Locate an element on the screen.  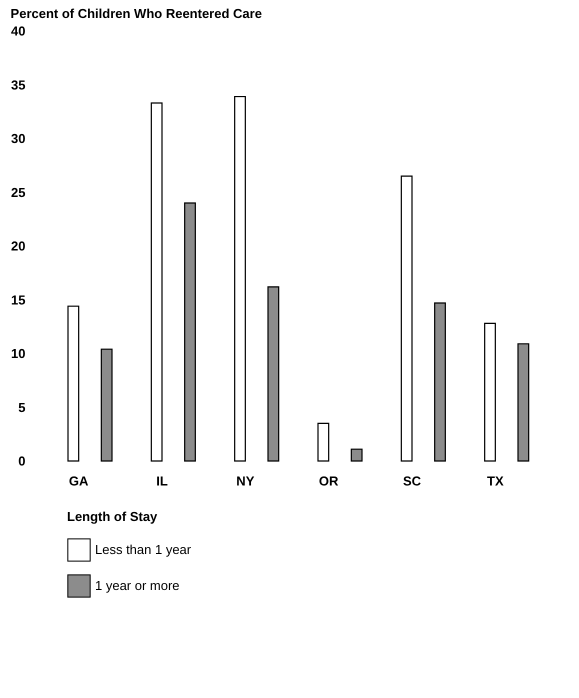
y-tick-label: 15 is located at coordinates (18, 300).